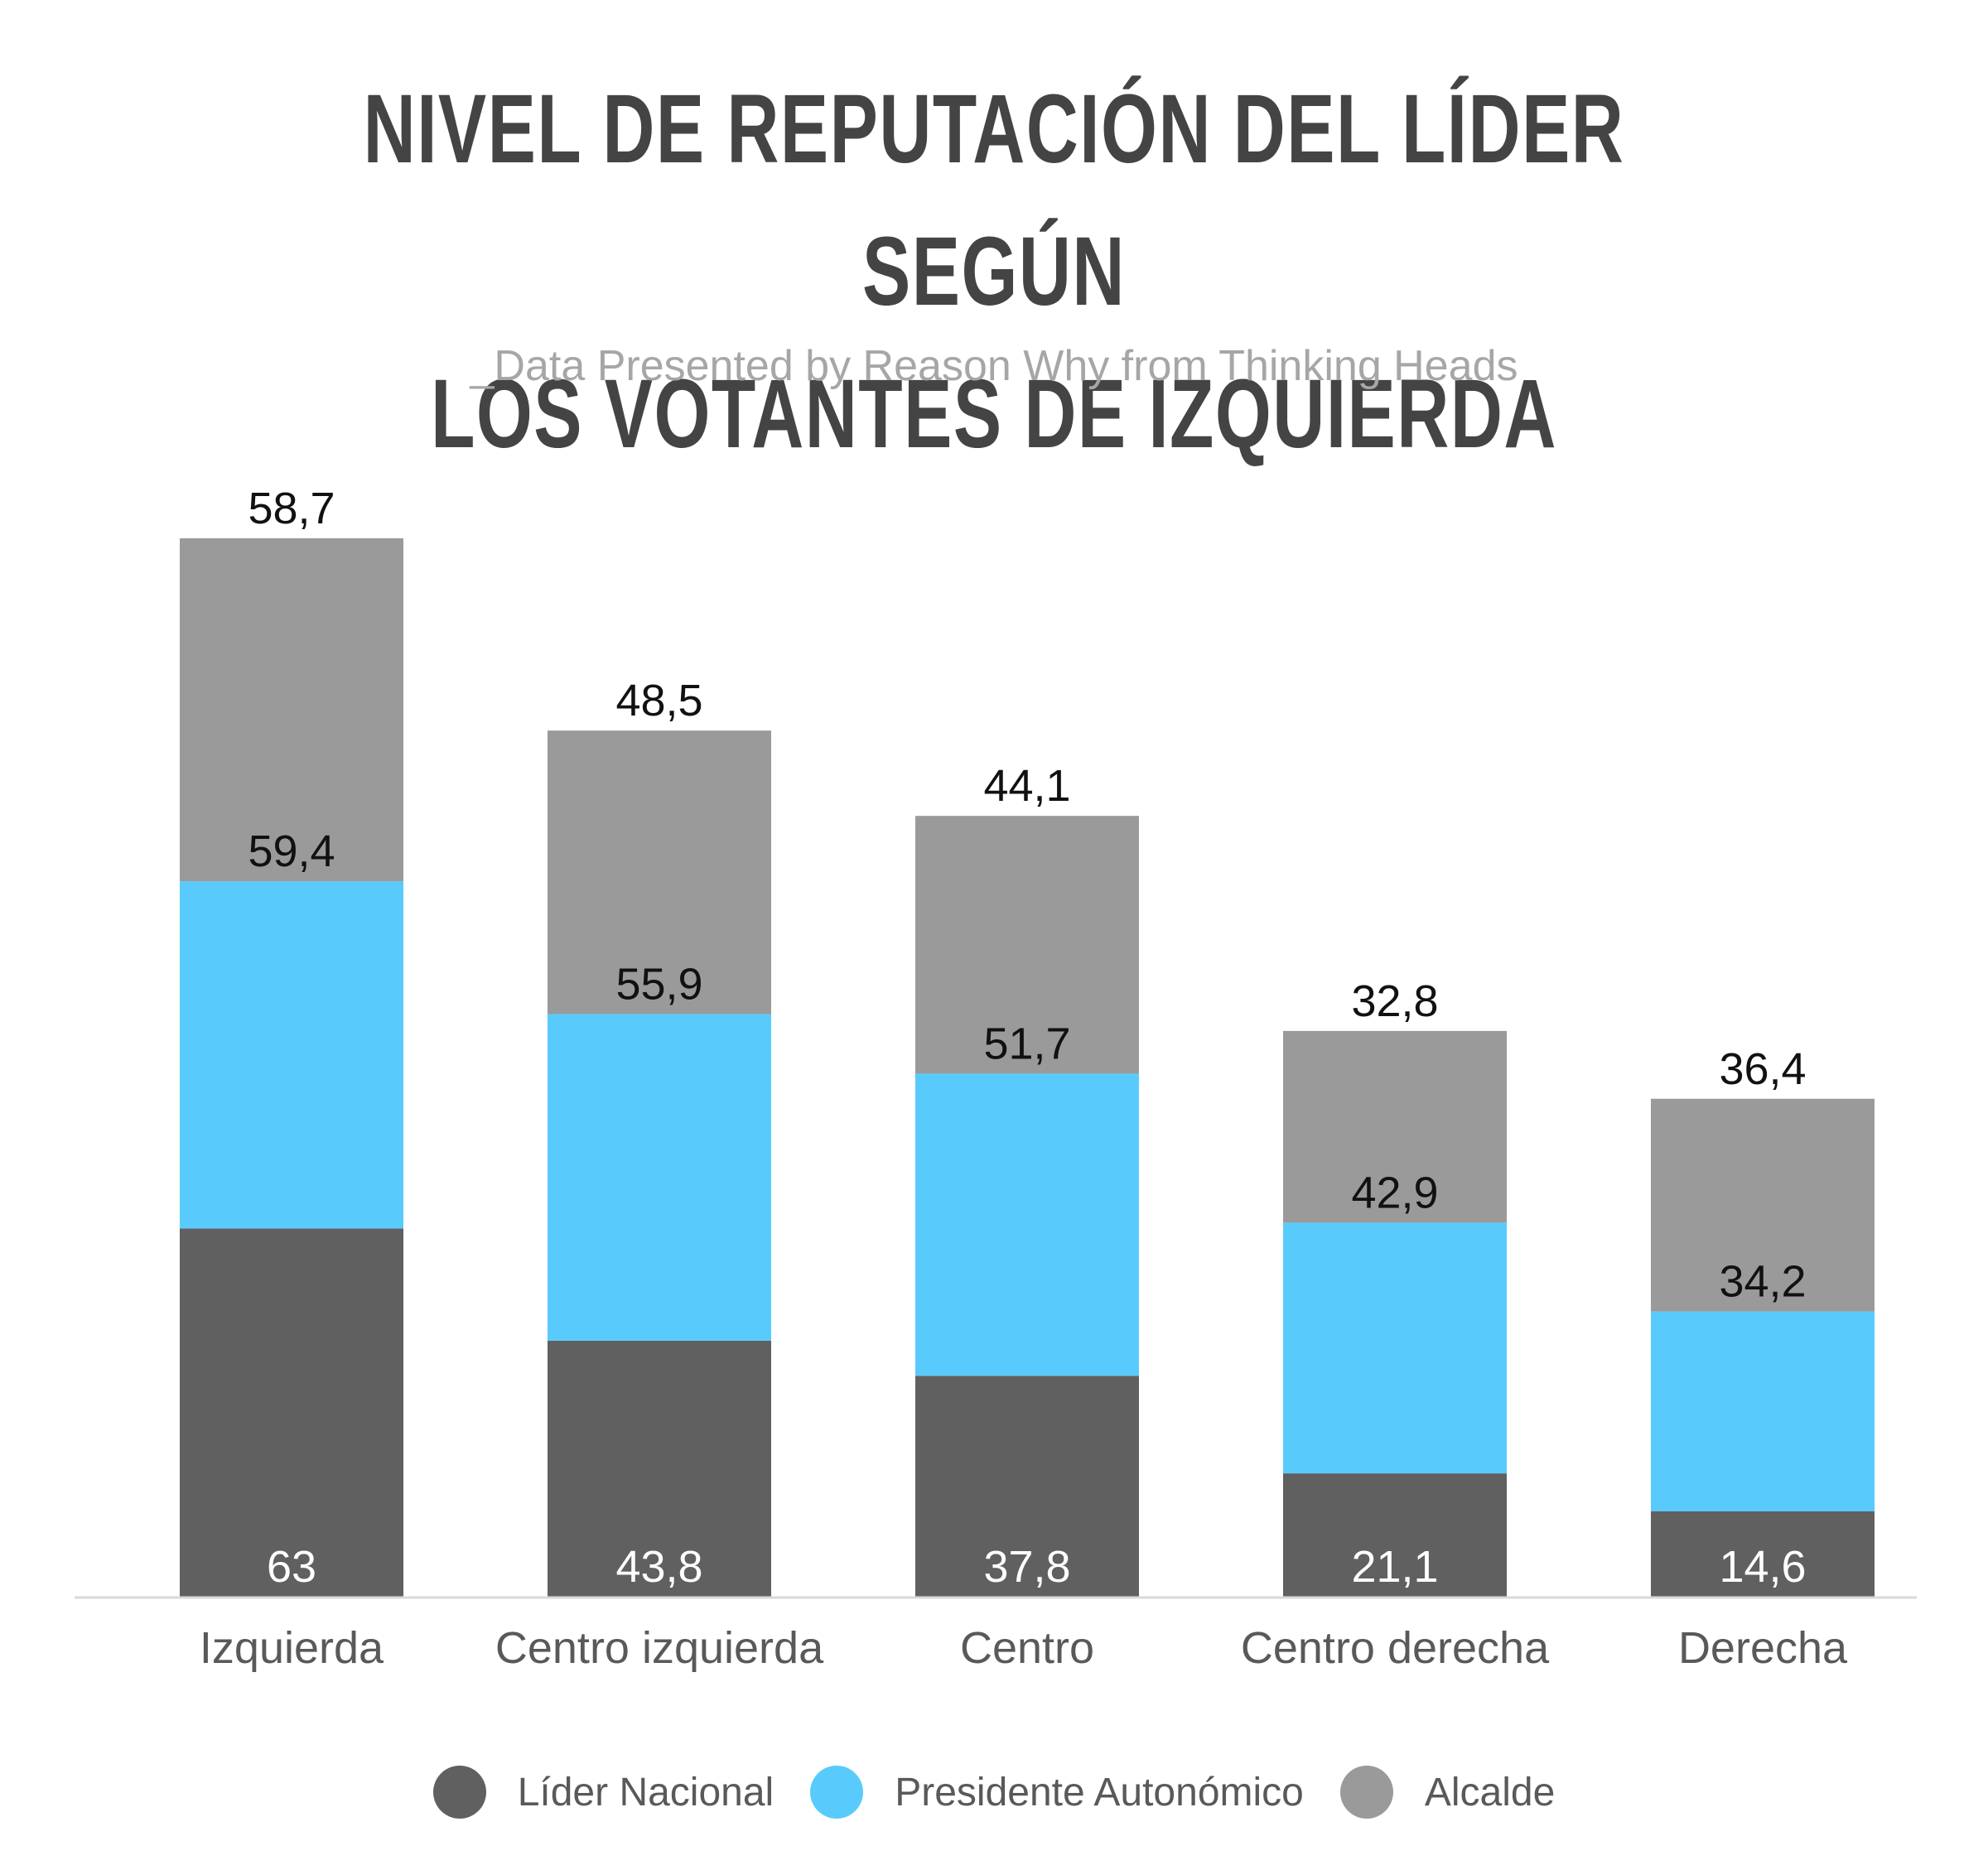 The width and height of the screenshot is (1988, 1865). Describe the element at coordinates (1394, 1567) in the screenshot. I see `data-label-1-4: 21,1` at that location.